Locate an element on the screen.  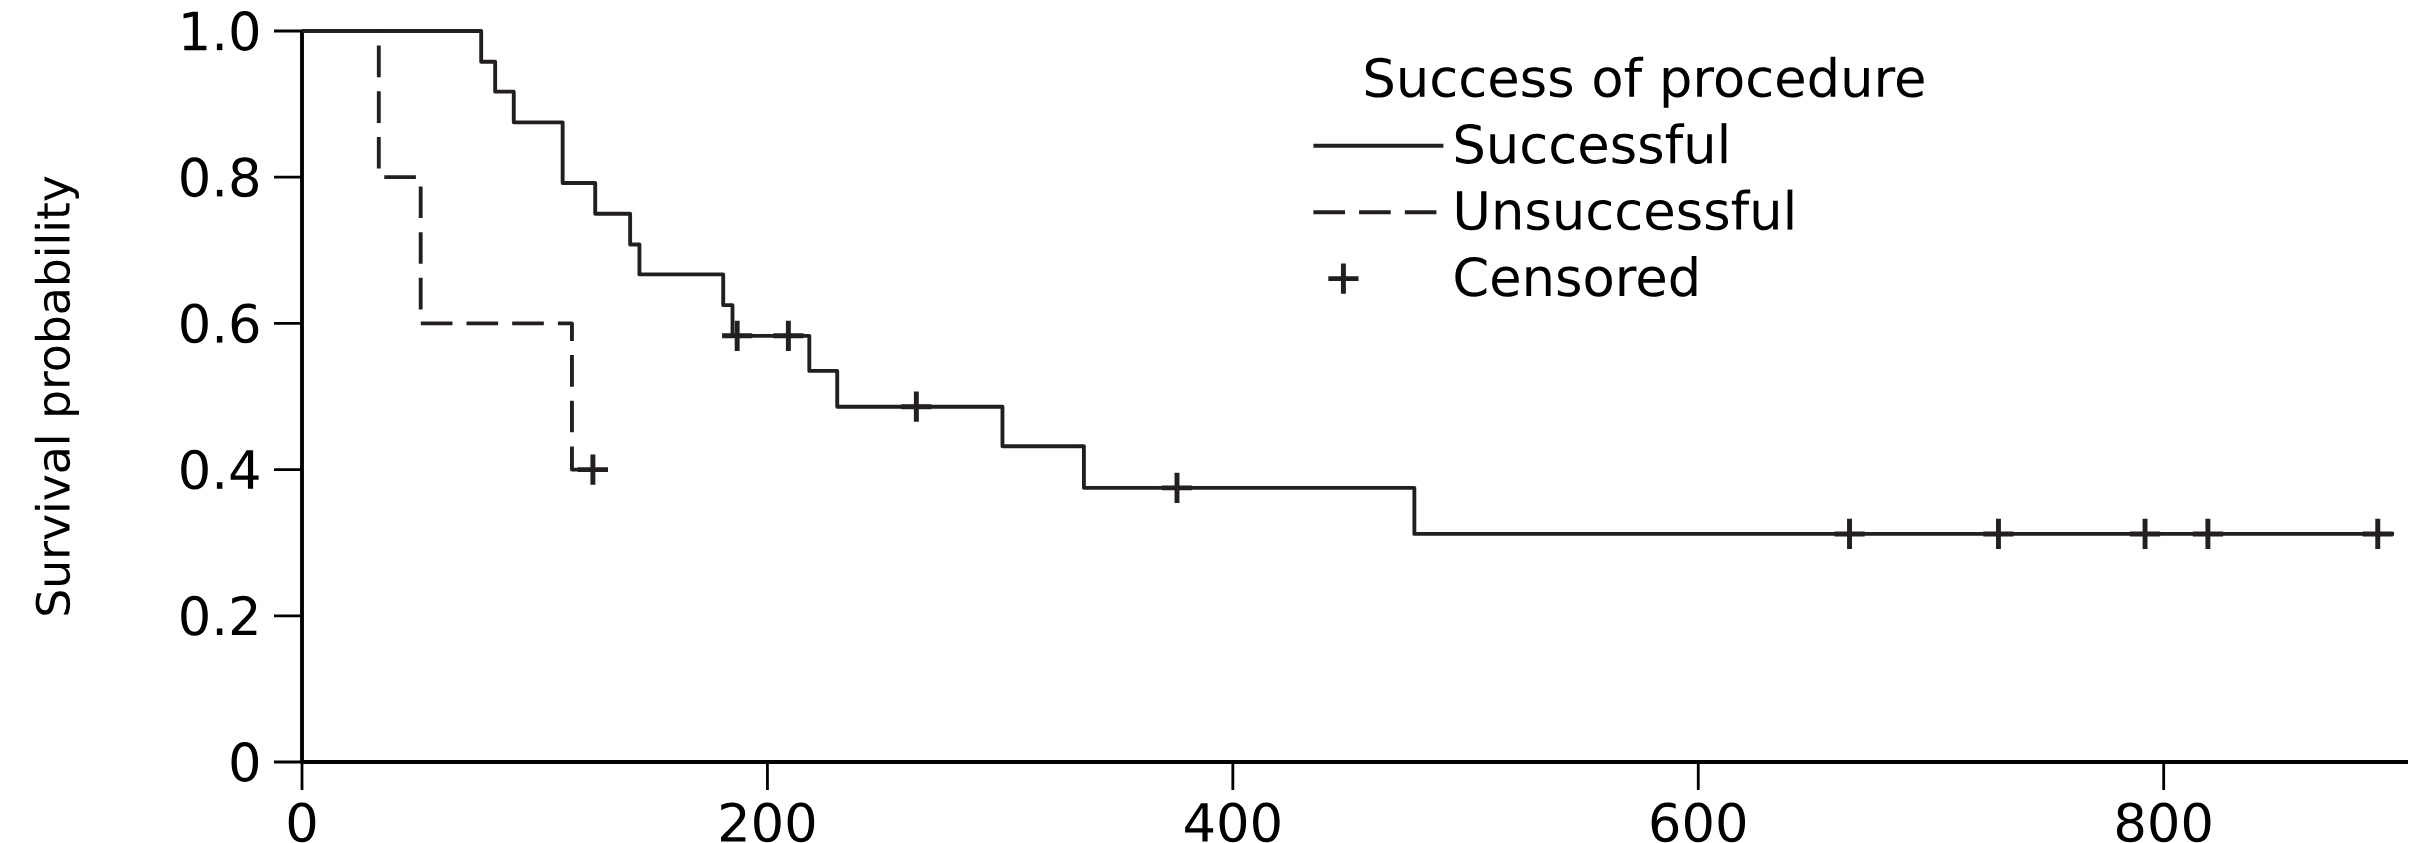
x-tick-label: 400 is located at coordinates (1232, 822).